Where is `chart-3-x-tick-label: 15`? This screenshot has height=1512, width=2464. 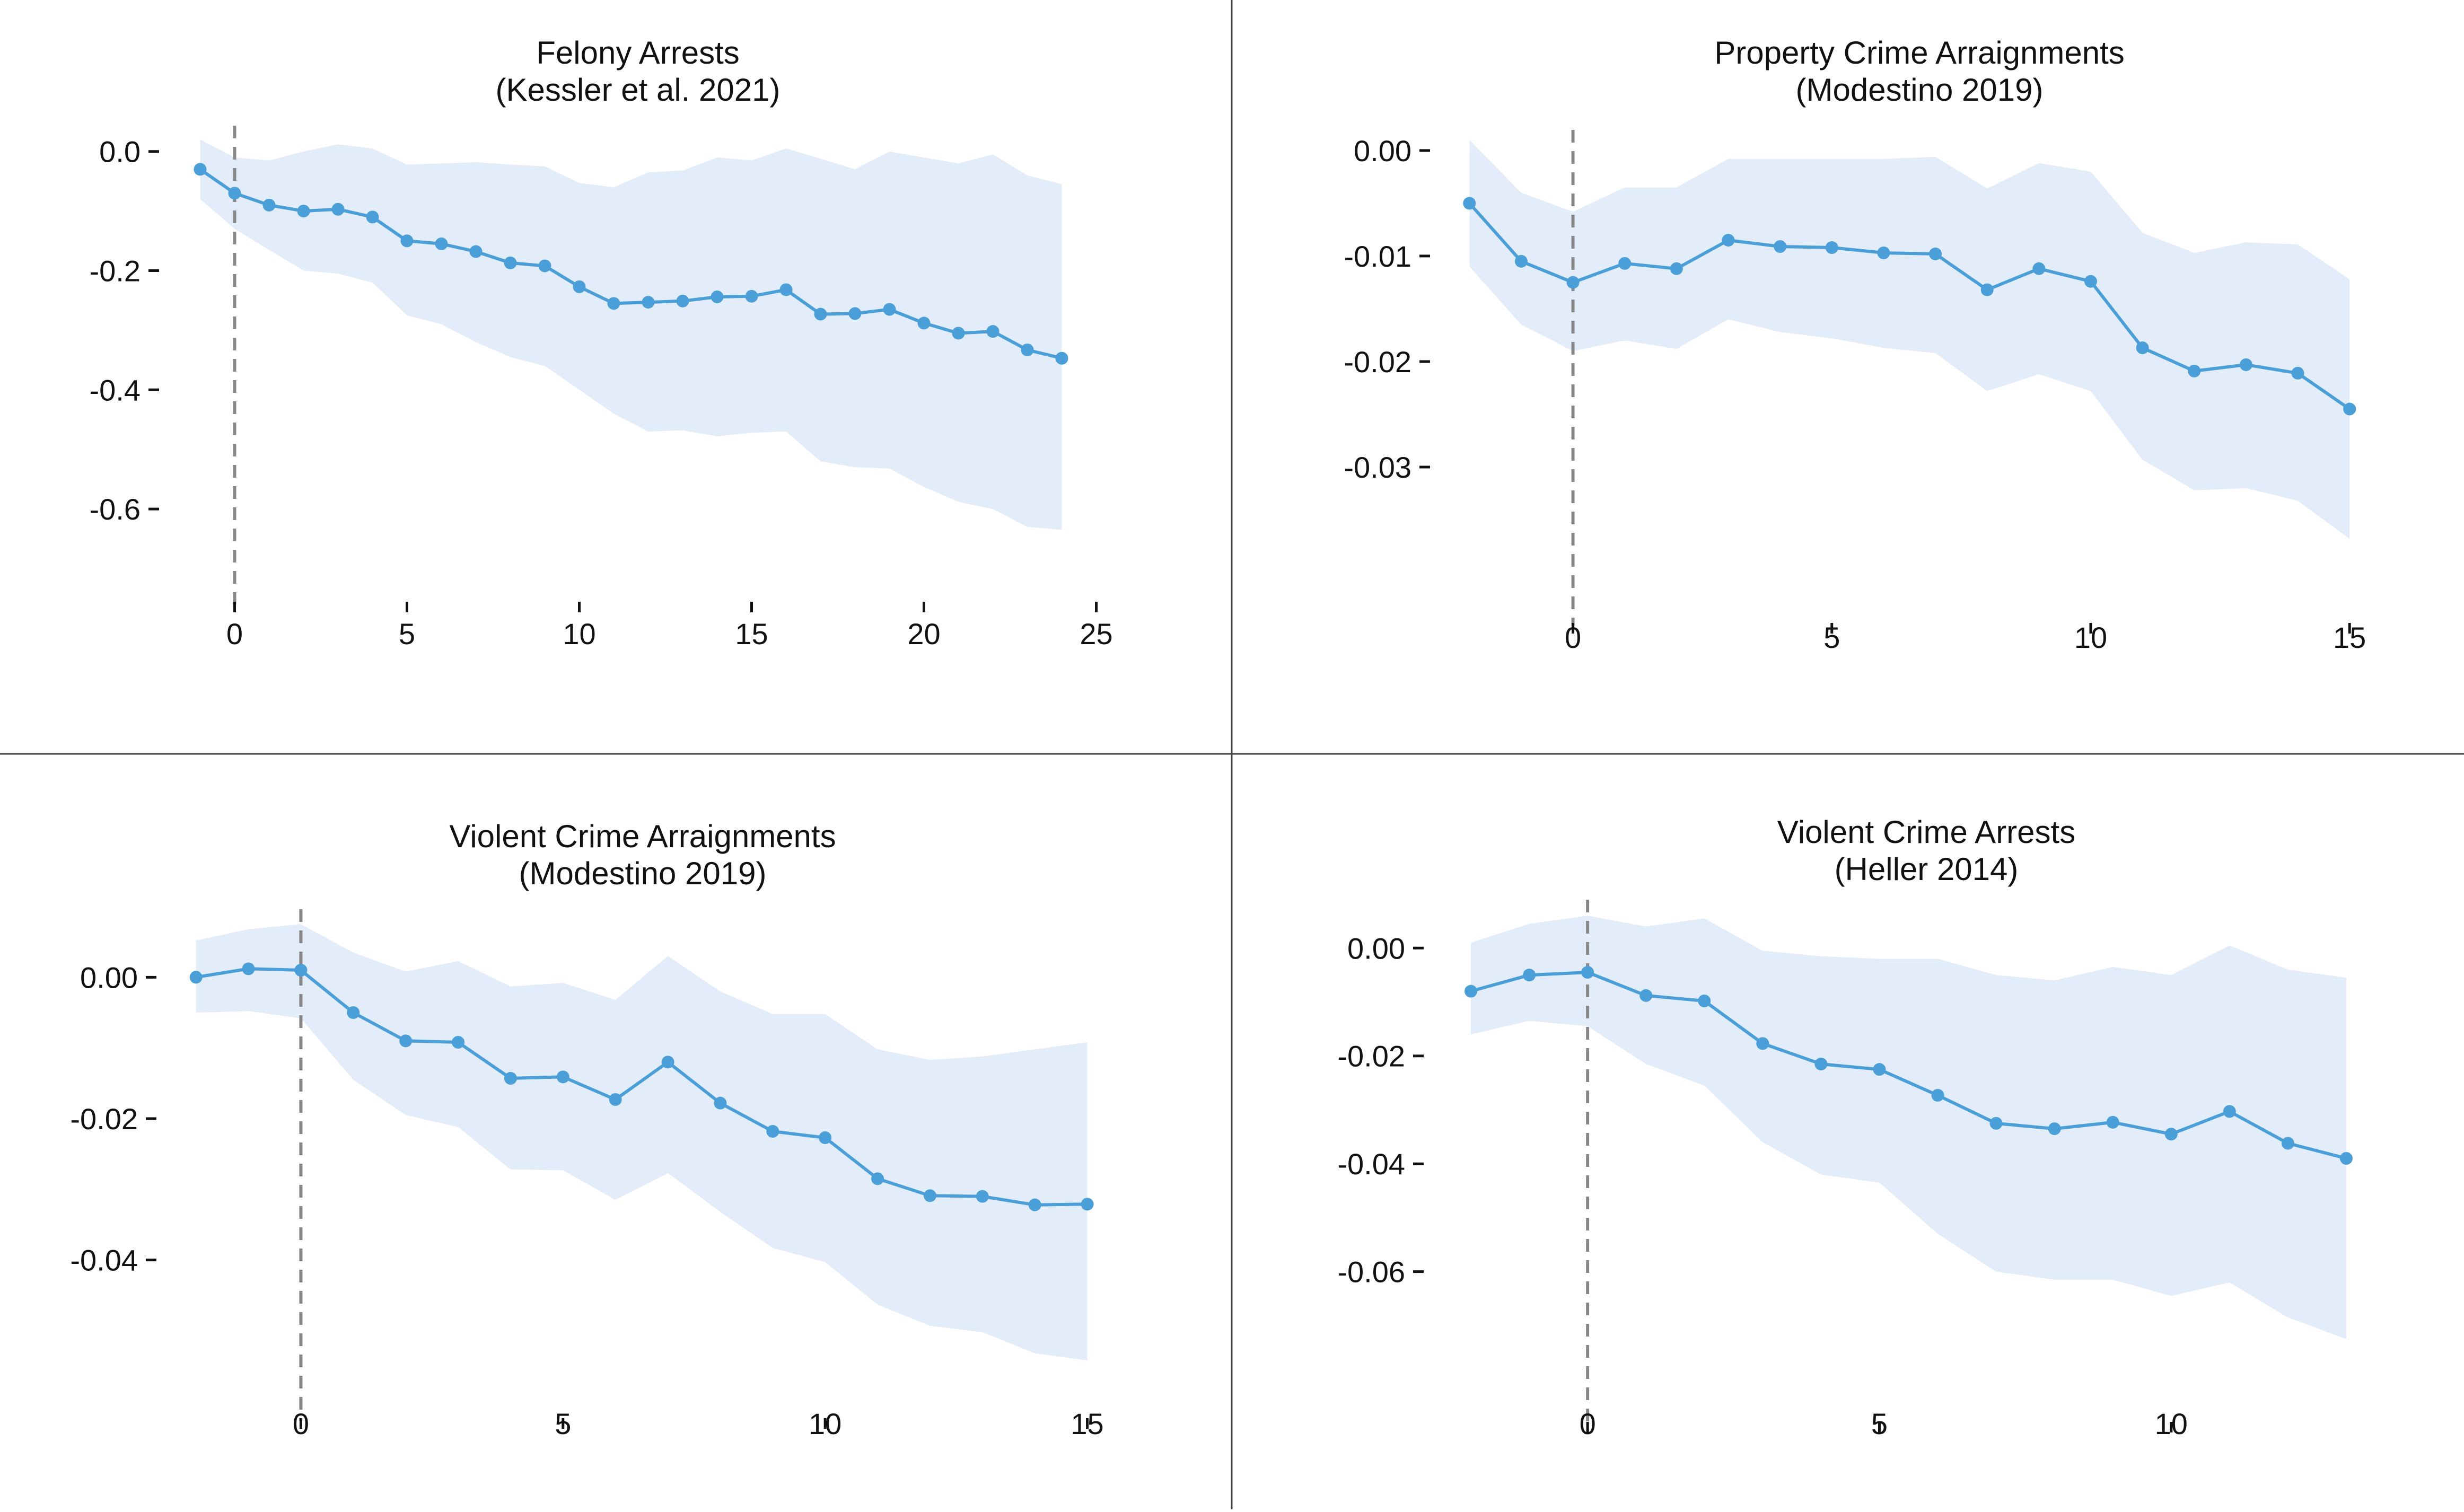 chart-3-x-tick-label: 15 is located at coordinates (1087, 1423).